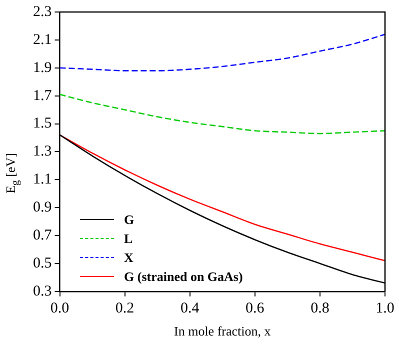 The width and height of the screenshot is (399, 346). What do you see at coordinates (255, 308) in the screenshot?
I see `x-tick-label: 0.6` at bounding box center [255, 308].